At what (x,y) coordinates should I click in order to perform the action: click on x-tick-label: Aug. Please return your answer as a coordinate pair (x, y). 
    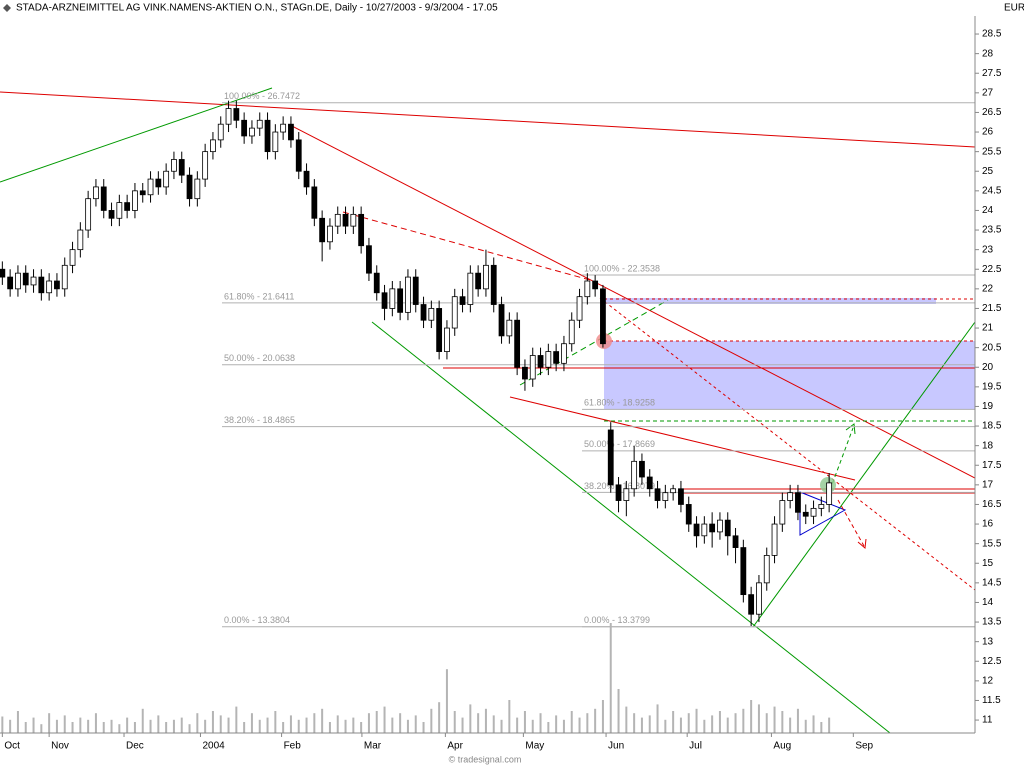
    Looking at the image, I should click on (782, 746).